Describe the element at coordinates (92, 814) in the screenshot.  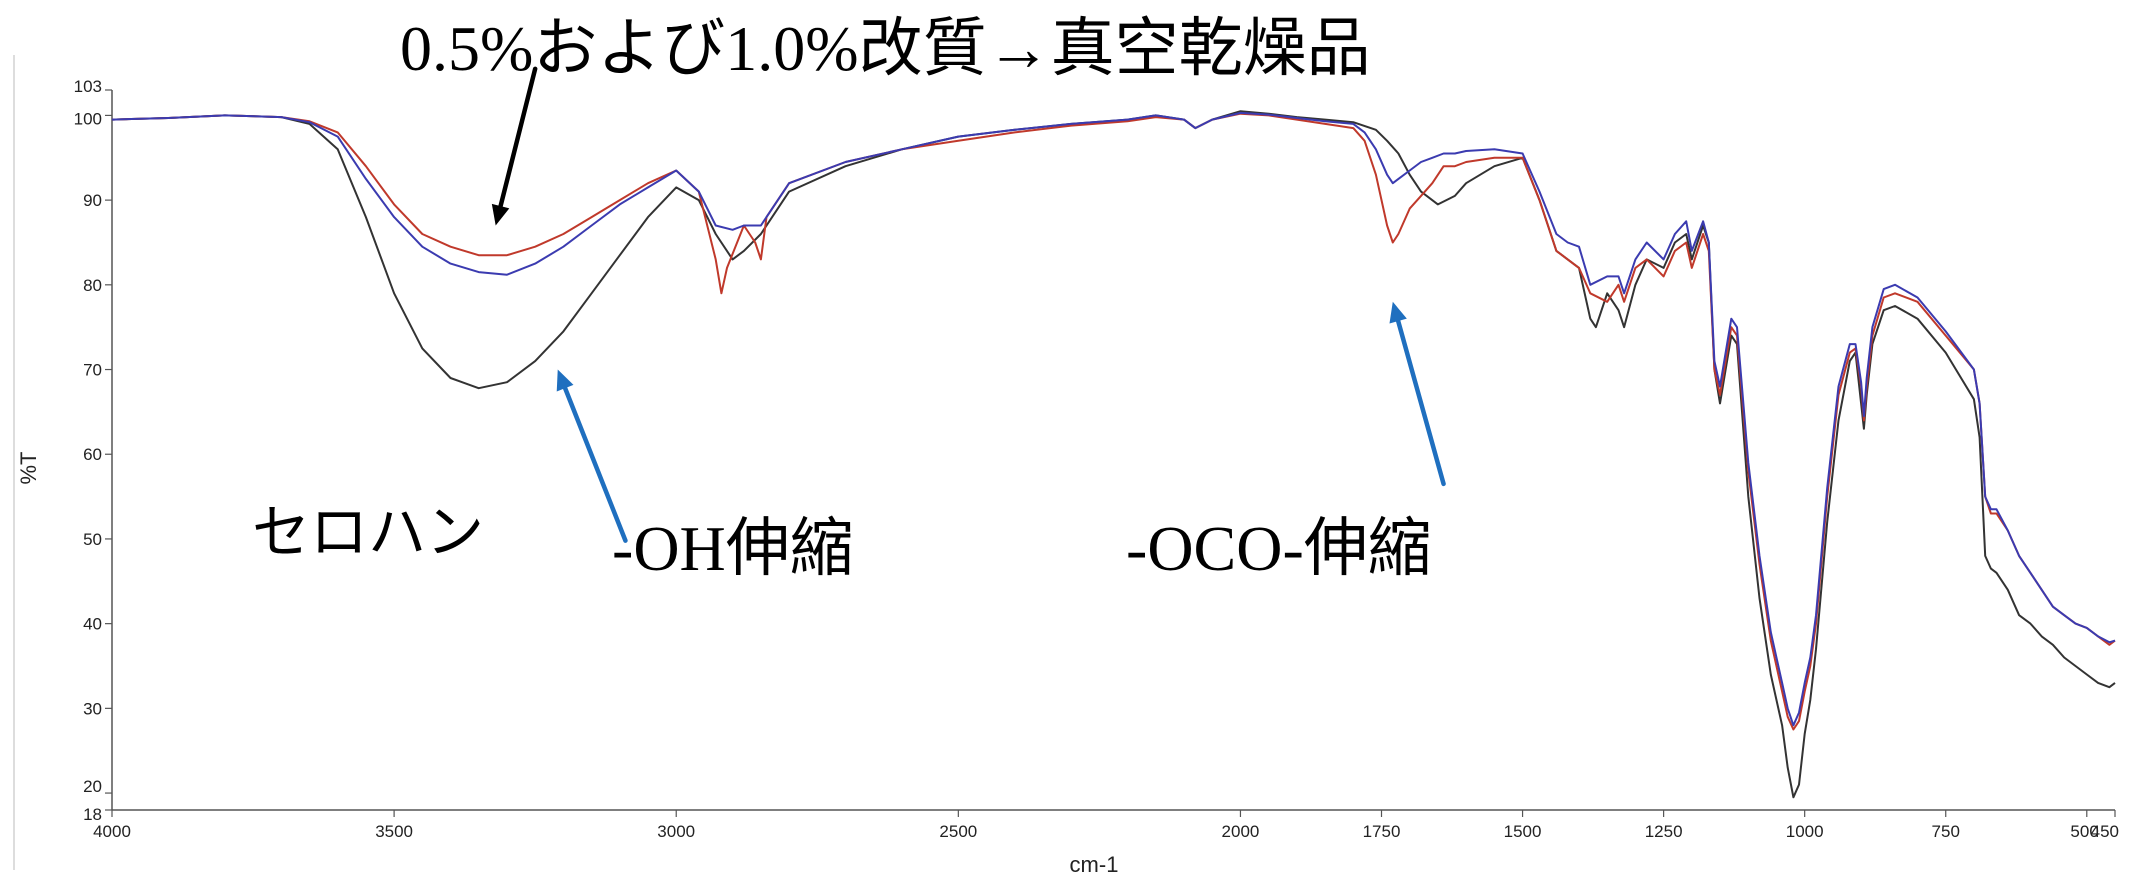
I see `y-tick-label: 18` at that location.